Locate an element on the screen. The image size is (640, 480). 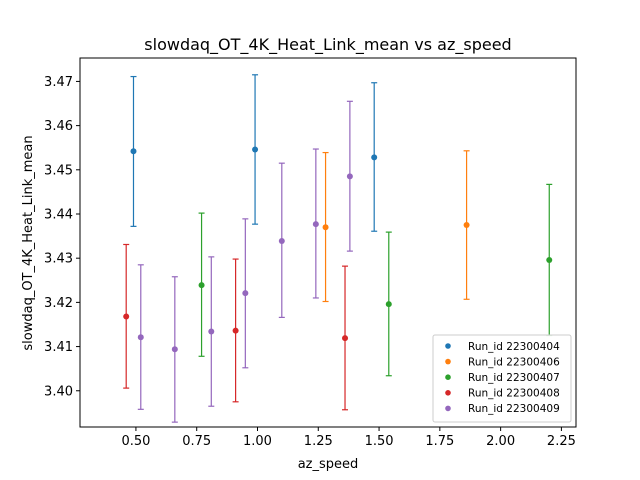
x-tick-label: 0.50 is located at coordinates (135, 441).